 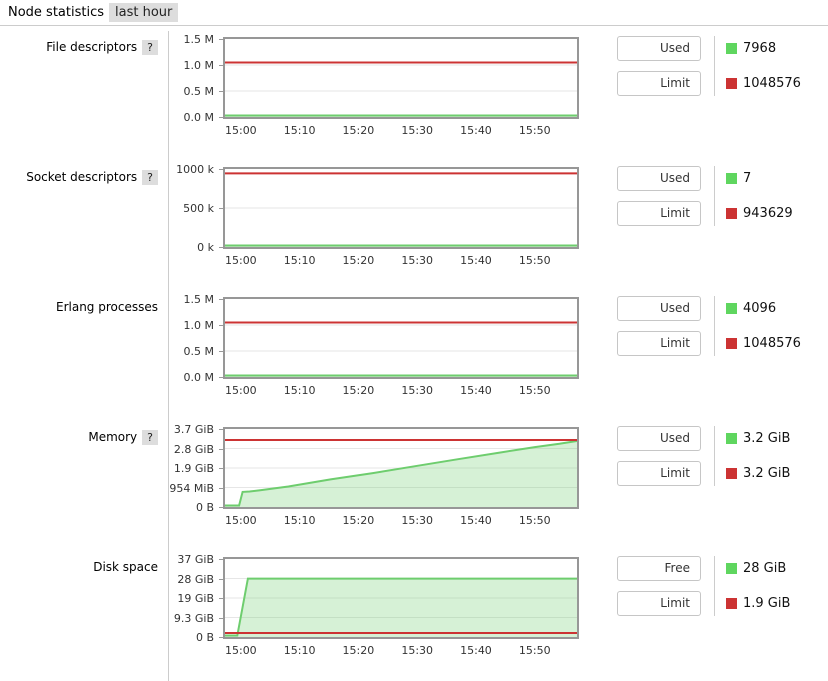 What do you see at coordinates (760, 308) in the screenshot?
I see `legend-value: 4096` at bounding box center [760, 308].